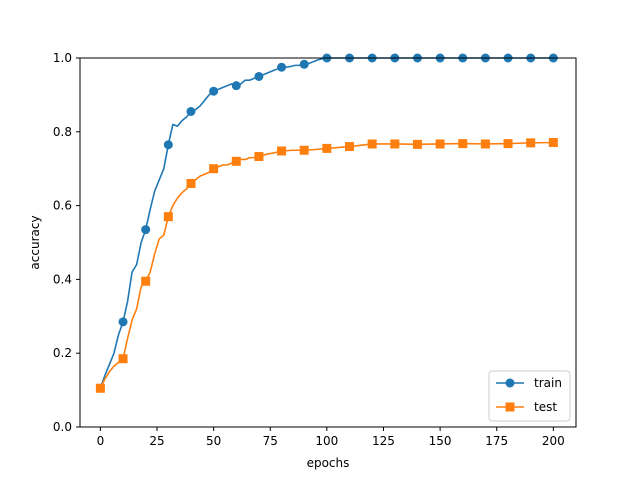 The width and height of the screenshot is (640, 480). What do you see at coordinates (156, 441) in the screenshot?
I see `x-tick-label: 25` at bounding box center [156, 441].